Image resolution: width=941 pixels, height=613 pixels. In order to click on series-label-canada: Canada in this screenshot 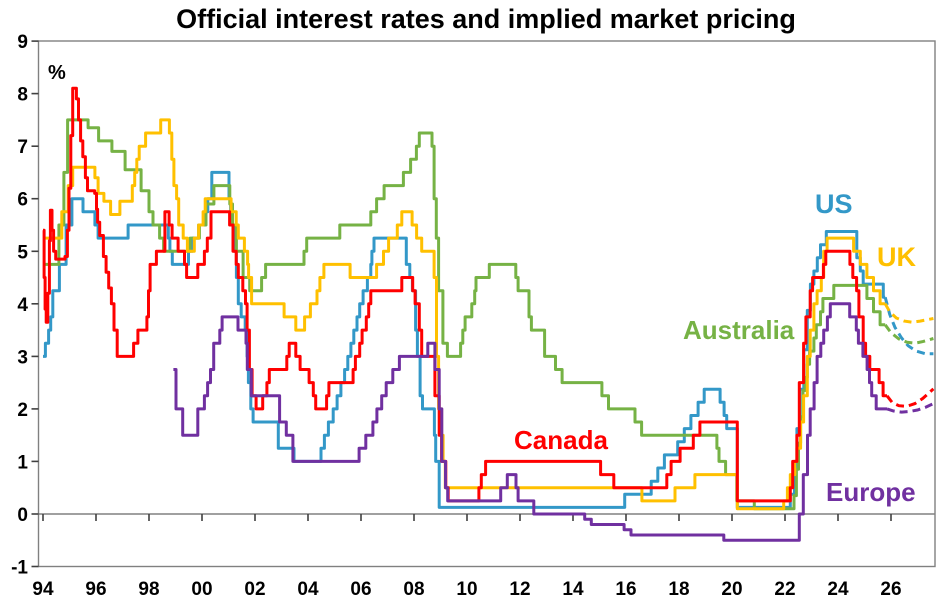, I will do `click(561, 440)`.